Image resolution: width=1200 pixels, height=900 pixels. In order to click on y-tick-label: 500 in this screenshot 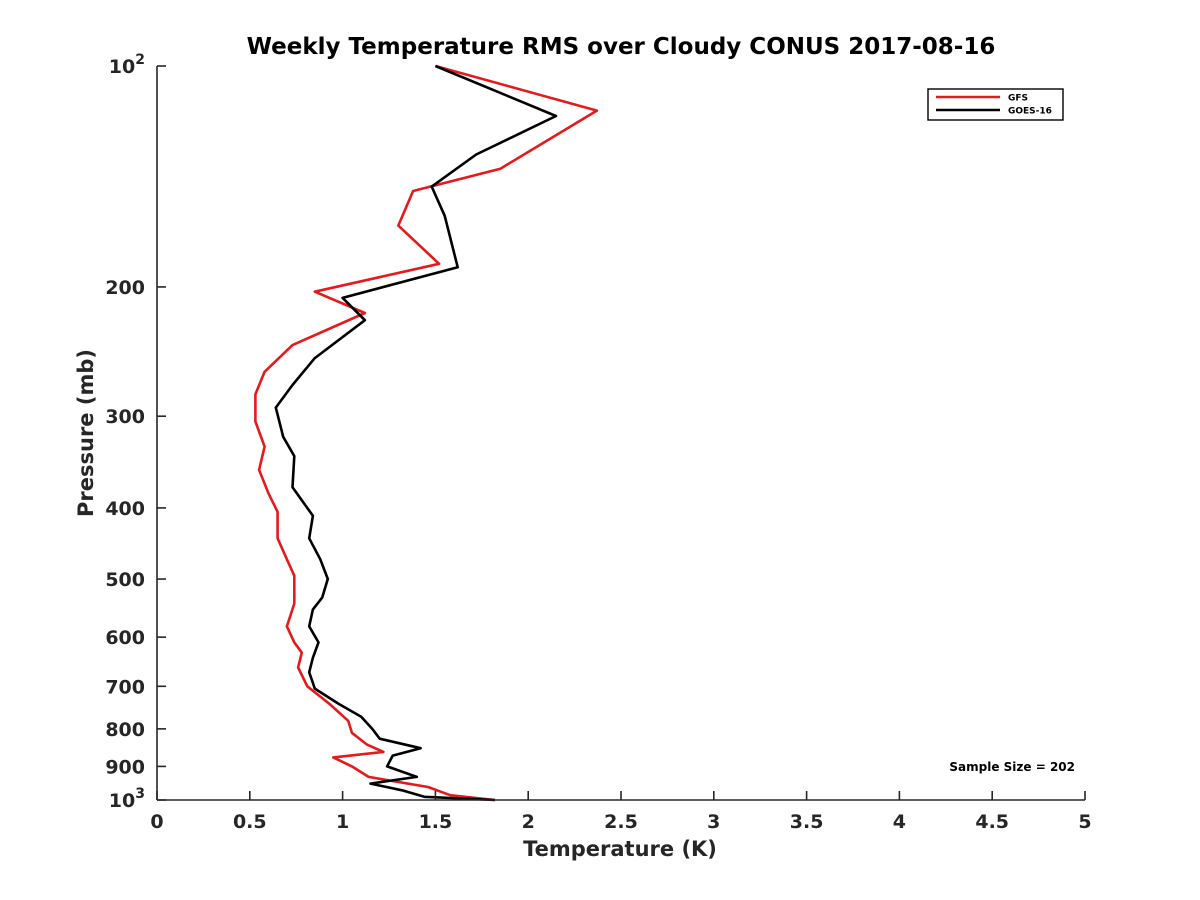, I will do `click(125, 580)`.